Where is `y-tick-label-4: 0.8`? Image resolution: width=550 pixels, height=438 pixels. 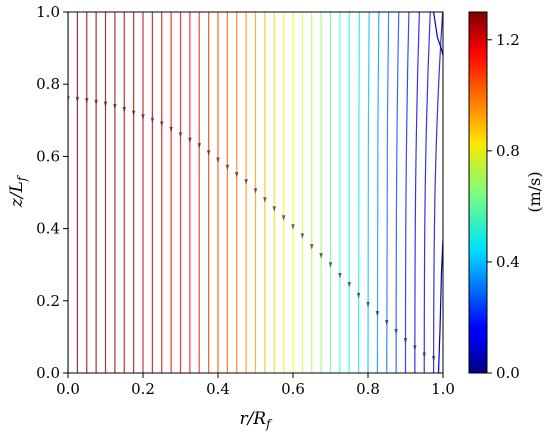
y-tick-label-4: 0.8 is located at coordinates (48, 84).